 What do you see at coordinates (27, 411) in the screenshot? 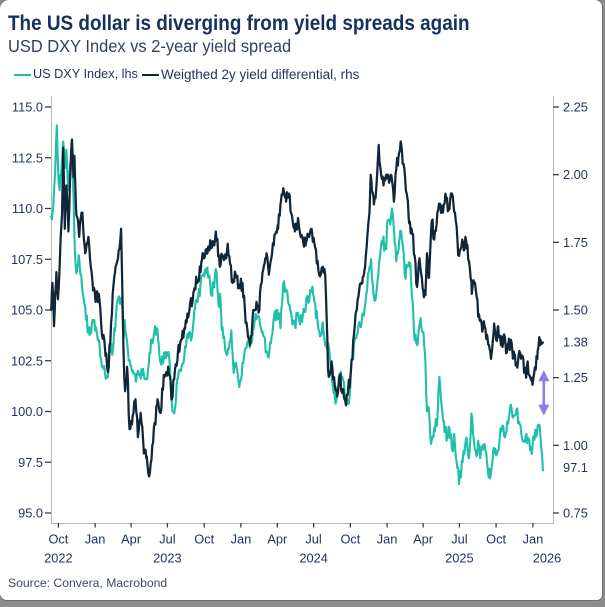
I see `svg-text: 100.0` at bounding box center [27, 411].